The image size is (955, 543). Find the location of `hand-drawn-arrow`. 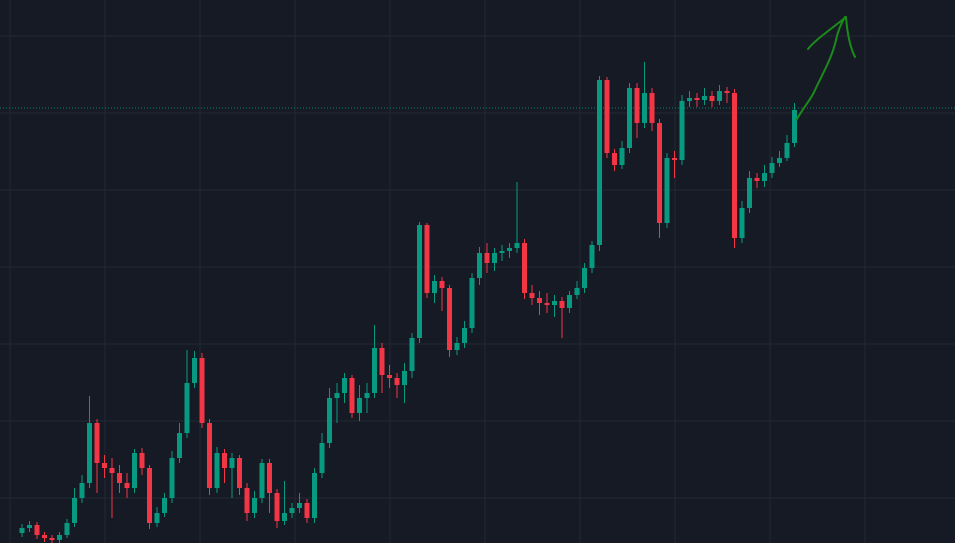

hand-drawn-arrow is located at coordinates (826, 68).